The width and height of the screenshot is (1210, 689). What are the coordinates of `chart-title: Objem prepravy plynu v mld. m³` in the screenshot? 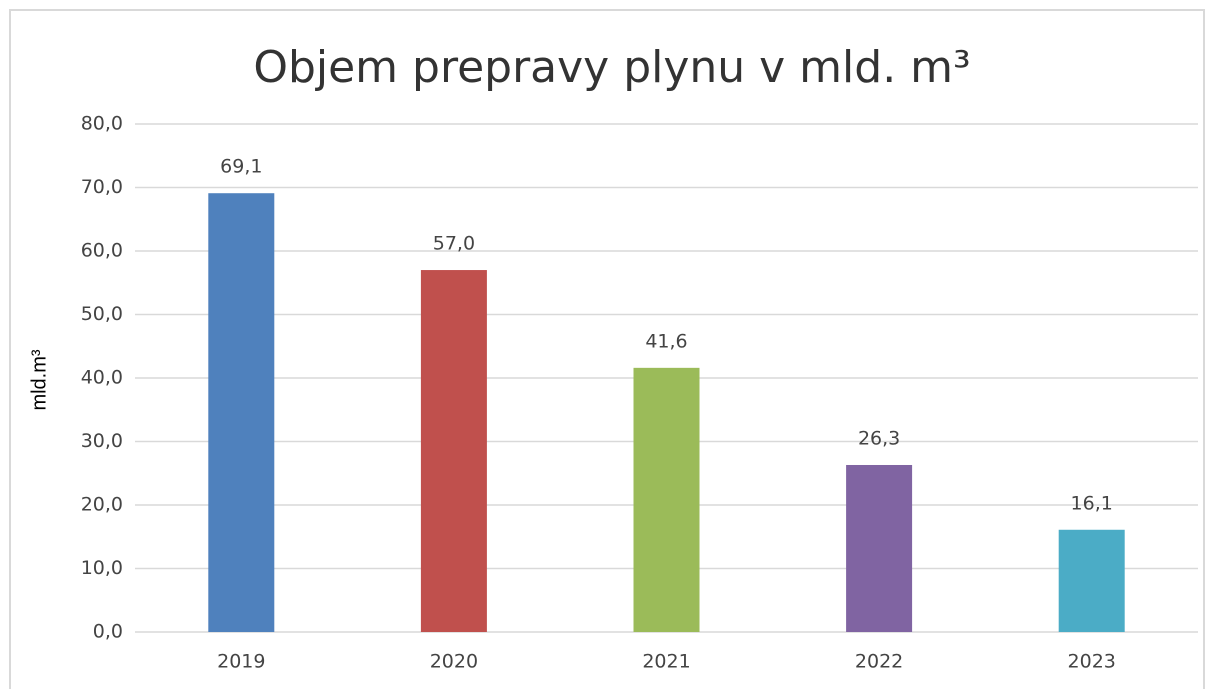 It's located at (611, 67).